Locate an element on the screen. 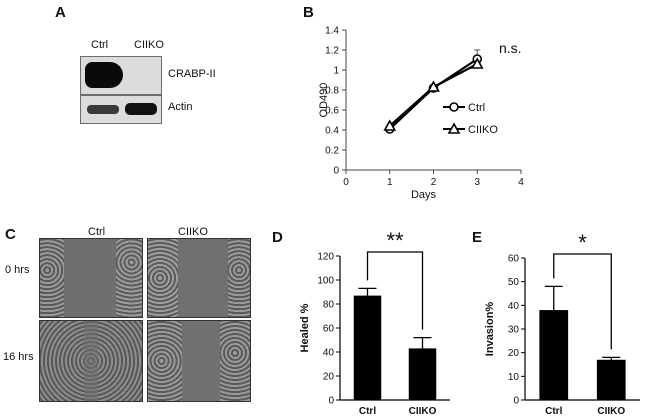 This screenshot has height=416, width=650. e-bar-ciiko is located at coordinates (611, 379).